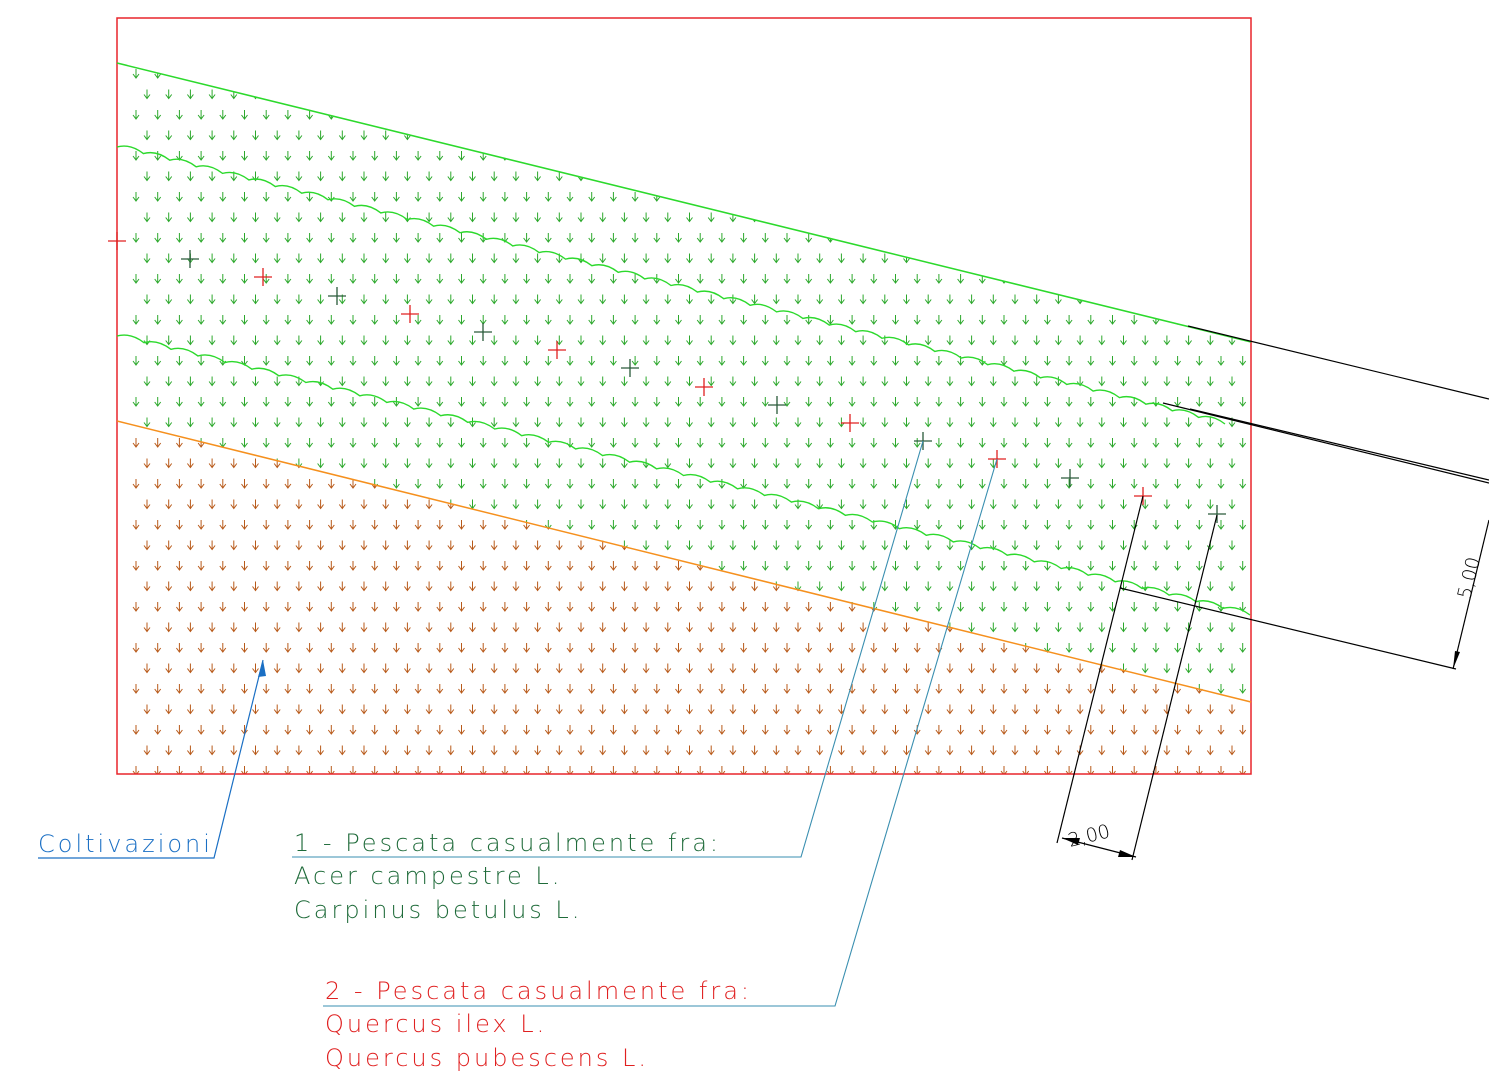 The height and width of the screenshot is (1075, 1489). What do you see at coordinates (1070, 478) in the screenshot?
I see `cross-icon` at bounding box center [1070, 478].